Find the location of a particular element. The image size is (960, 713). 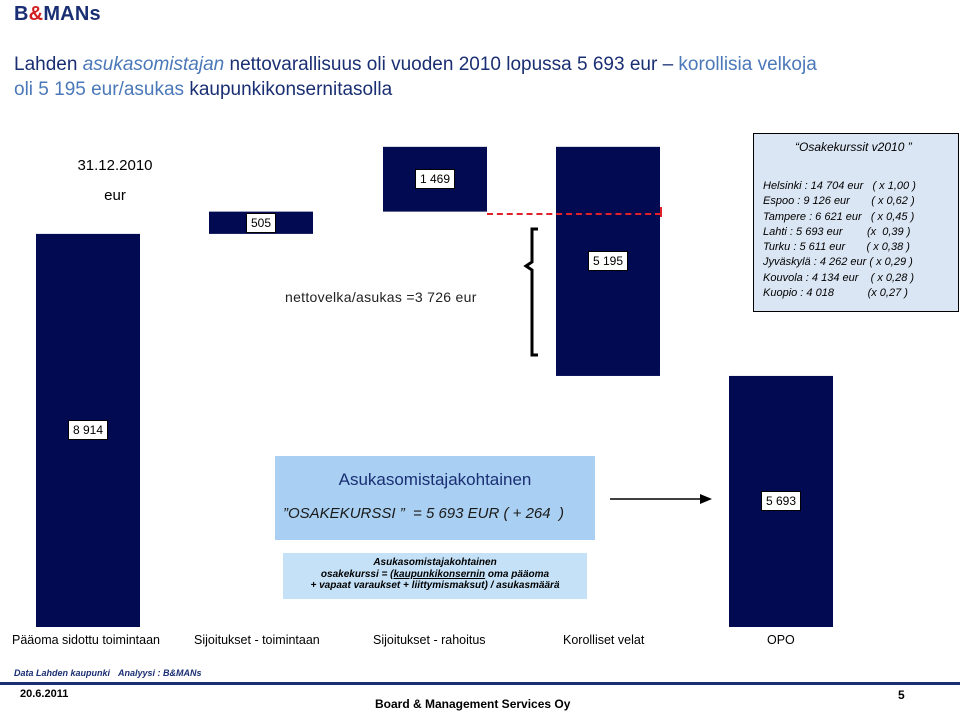

category-label: OPO is located at coordinates (781, 640).